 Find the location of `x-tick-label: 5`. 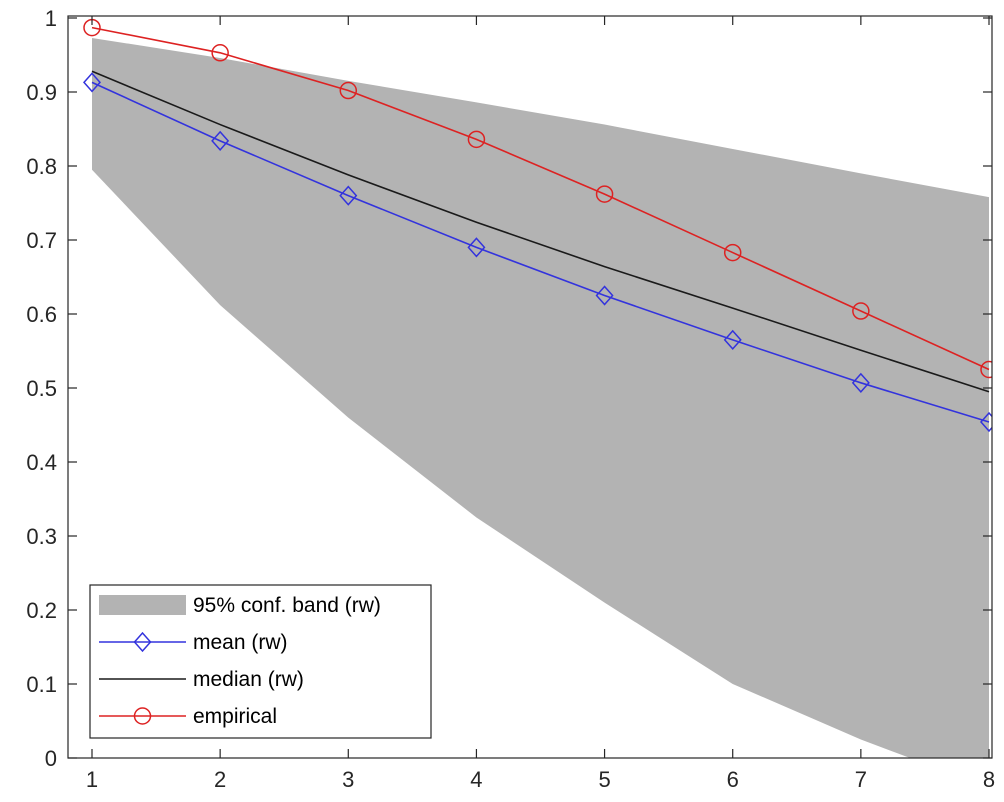

x-tick-label: 5 is located at coordinates (604, 779).